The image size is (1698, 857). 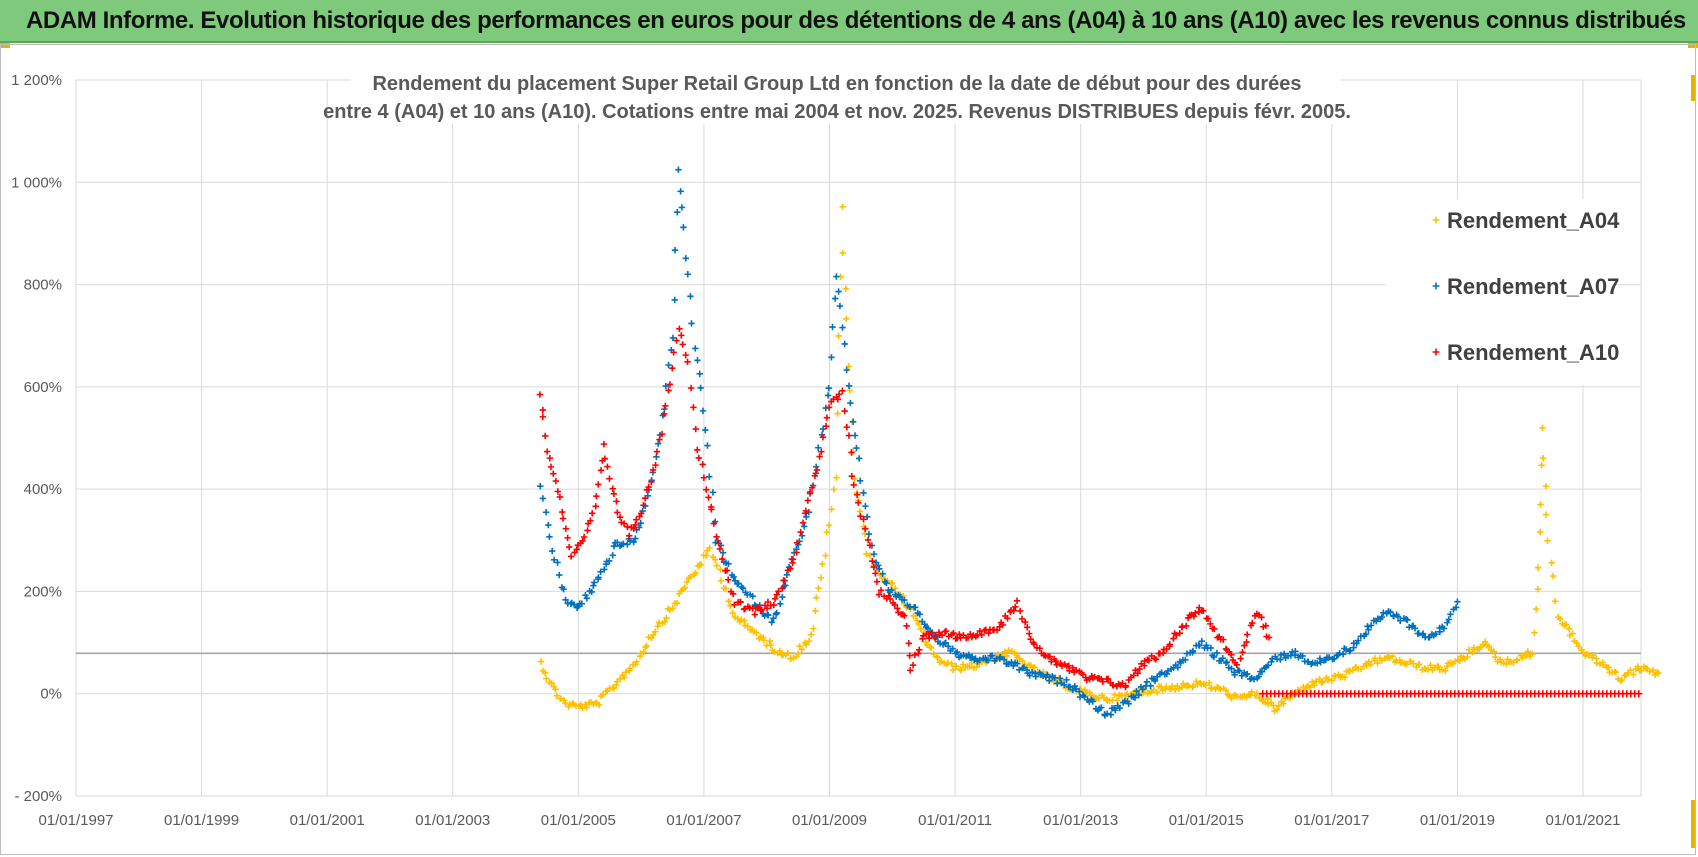 I want to click on x-tick-label: 01/01/2019, so click(x=1457, y=820).